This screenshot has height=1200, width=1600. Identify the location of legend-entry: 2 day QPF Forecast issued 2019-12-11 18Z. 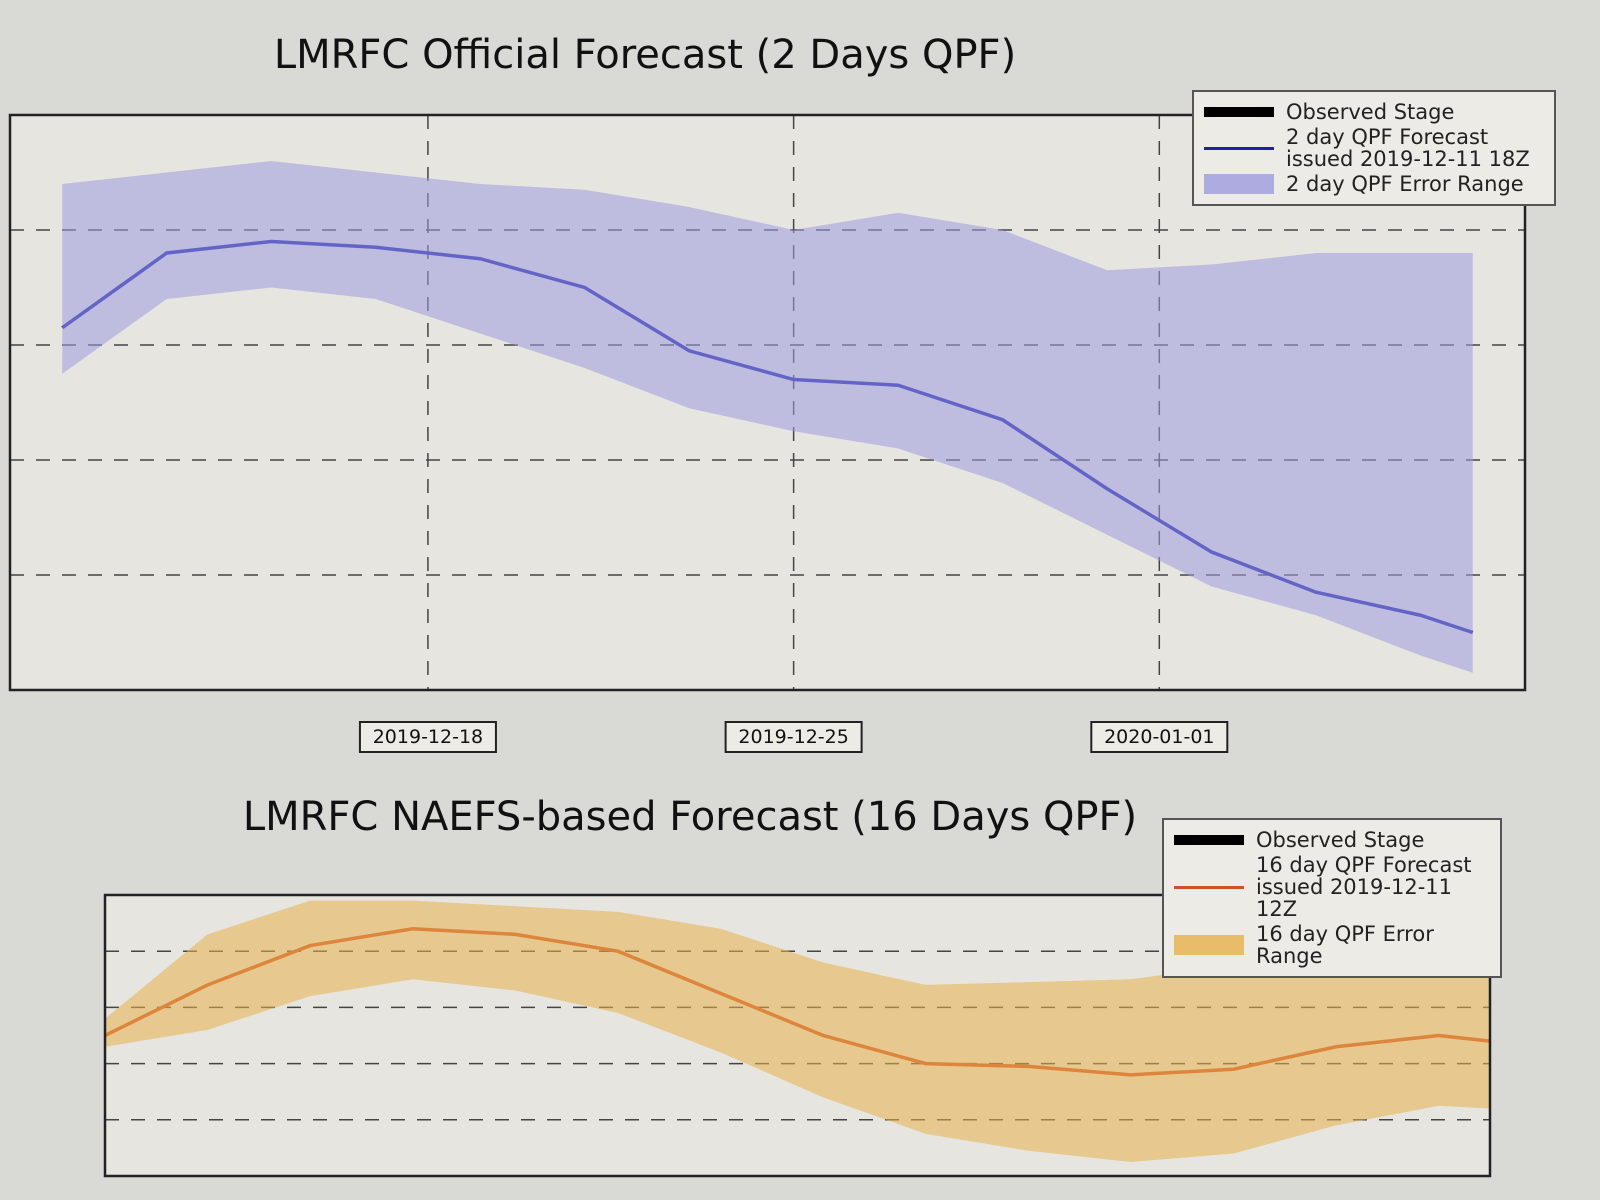
(1374, 148).